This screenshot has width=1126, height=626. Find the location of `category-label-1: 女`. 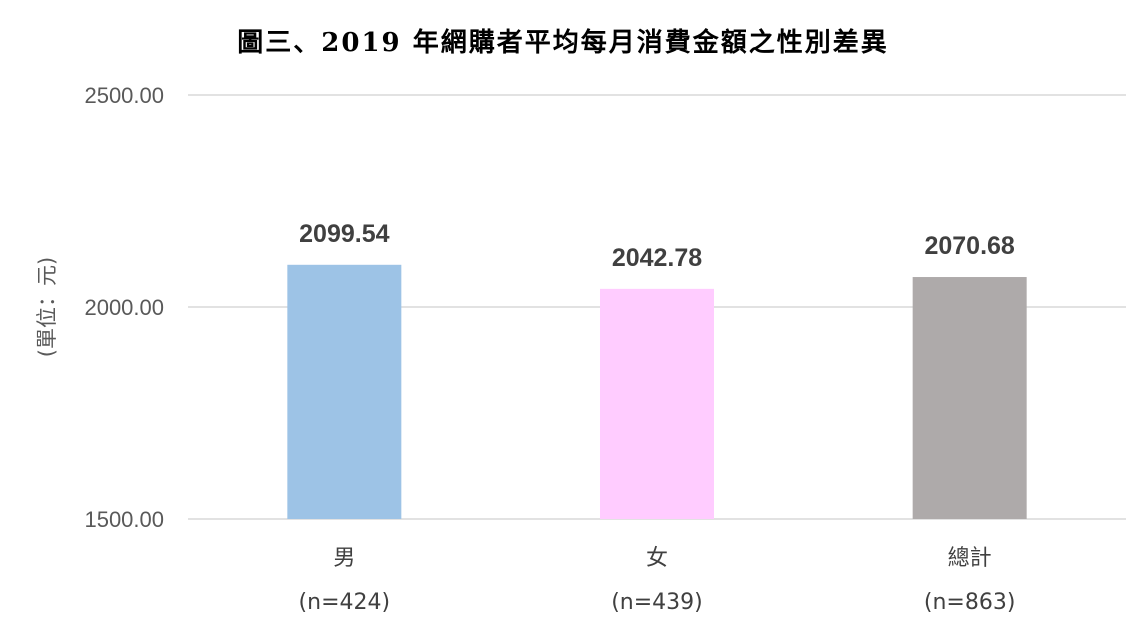

category-label-1: 女 is located at coordinates (657, 558).